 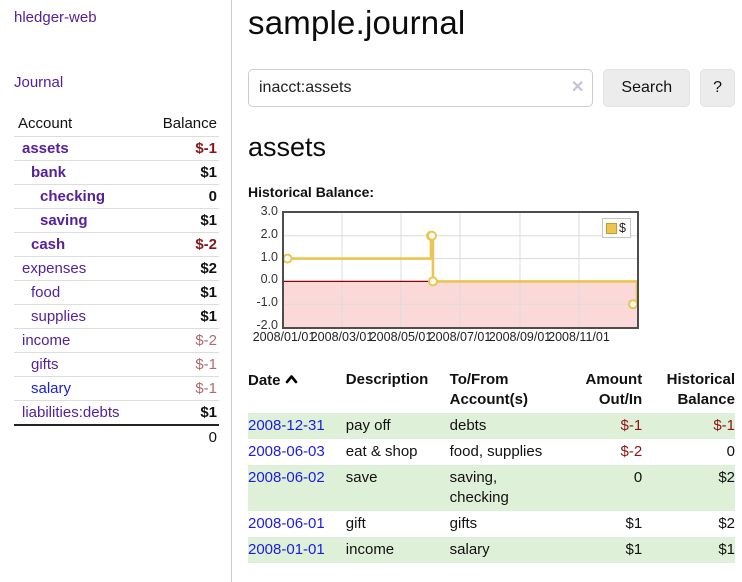 I want to click on y-axis-tick-label: 2.0, so click(x=269, y=233).